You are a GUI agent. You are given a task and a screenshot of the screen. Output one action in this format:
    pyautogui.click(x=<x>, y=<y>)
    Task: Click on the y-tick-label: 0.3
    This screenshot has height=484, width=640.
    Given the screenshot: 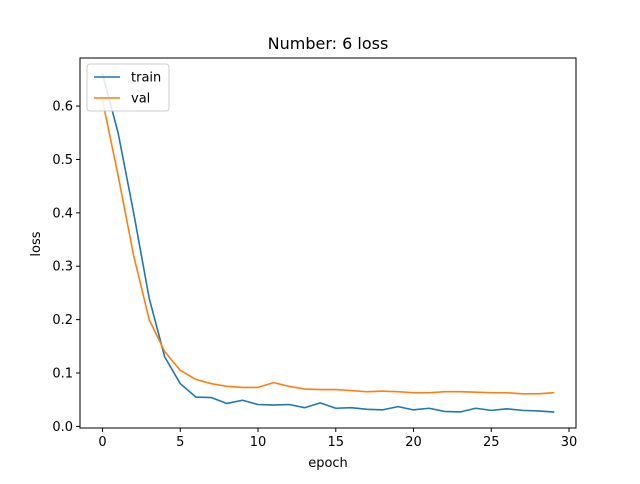 What is the action you would take?
    pyautogui.click(x=62, y=267)
    